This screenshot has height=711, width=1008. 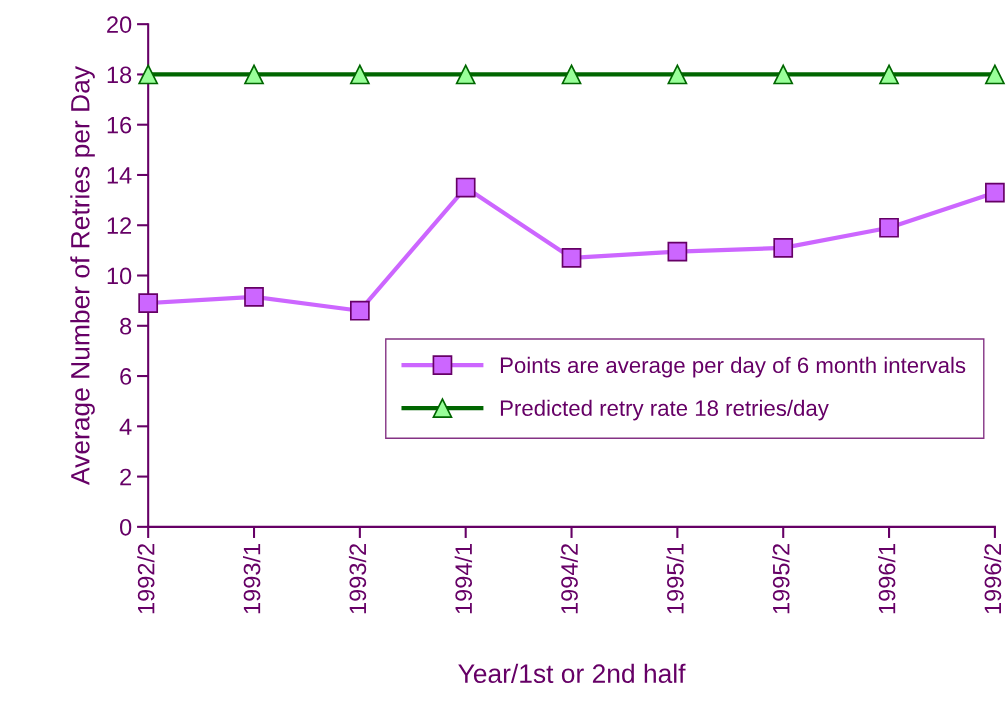 What do you see at coordinates (572, 673) in the screenshot?
I see `x-axis-title: Year/1st or 2nd half` at bounding box center [572, 673].